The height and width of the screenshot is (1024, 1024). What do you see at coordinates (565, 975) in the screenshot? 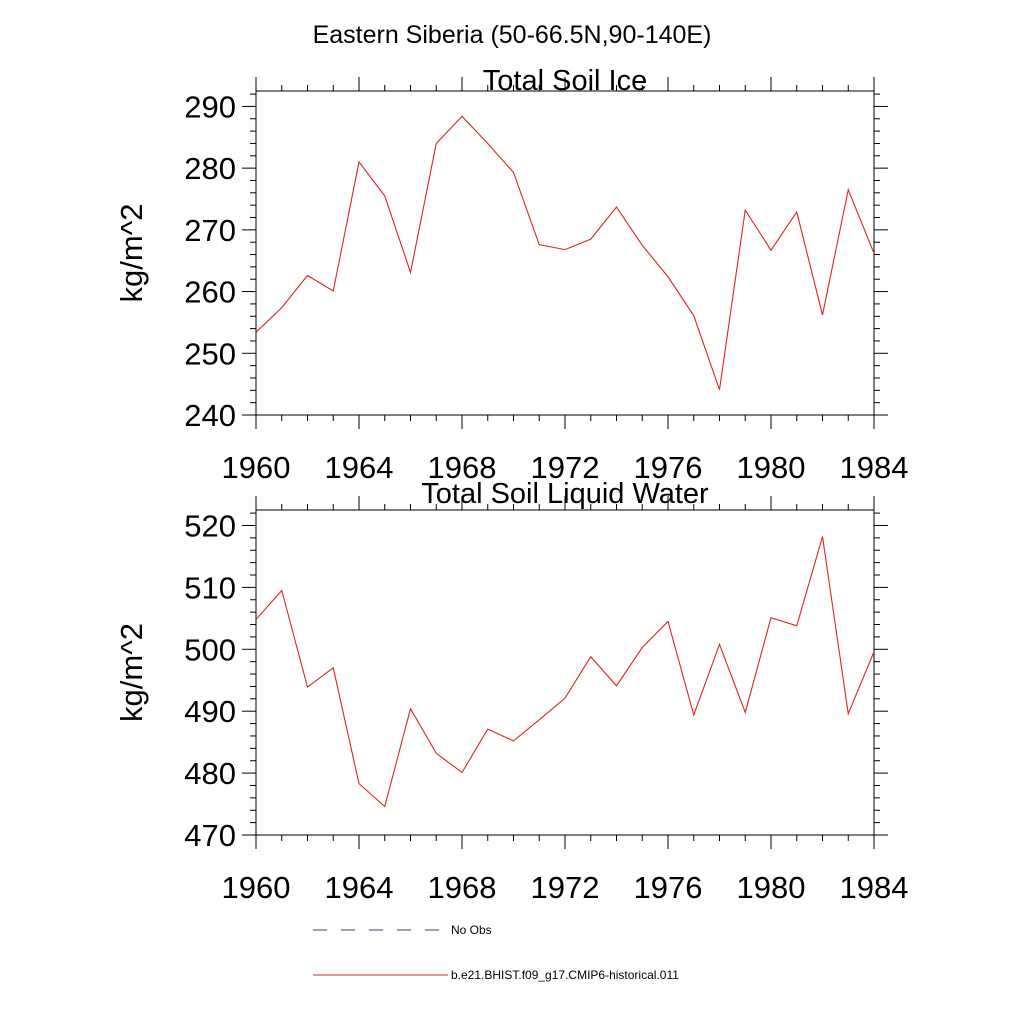
I see `legend-label: b.e21.BHIST.f09_g17.CMIP6-historical.011` at bounding box center [565, 975].